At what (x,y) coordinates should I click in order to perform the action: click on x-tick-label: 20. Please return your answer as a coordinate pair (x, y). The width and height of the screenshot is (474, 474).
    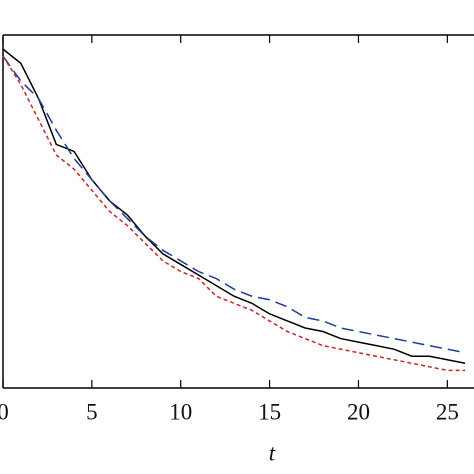
    Looking at the image, I should click on (358, 411).